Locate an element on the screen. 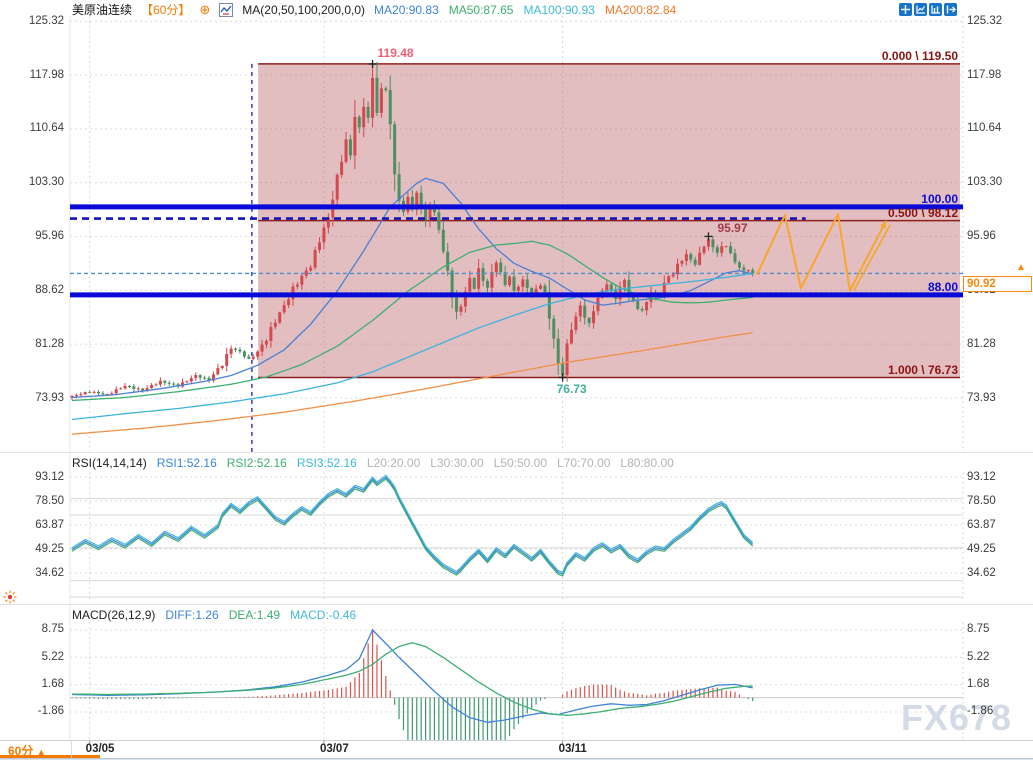 The width and height of the screenshot is (1033, 760). period-label: 【60分】 is located at coordinates (166, 10).